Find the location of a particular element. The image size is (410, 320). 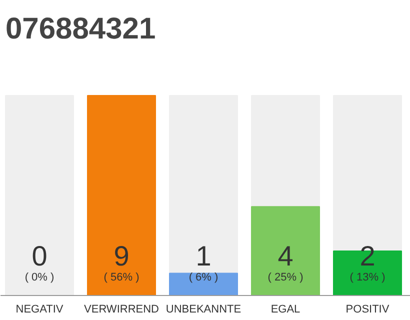

annotation: ( 6% ) is located at coordinates (203, 278).